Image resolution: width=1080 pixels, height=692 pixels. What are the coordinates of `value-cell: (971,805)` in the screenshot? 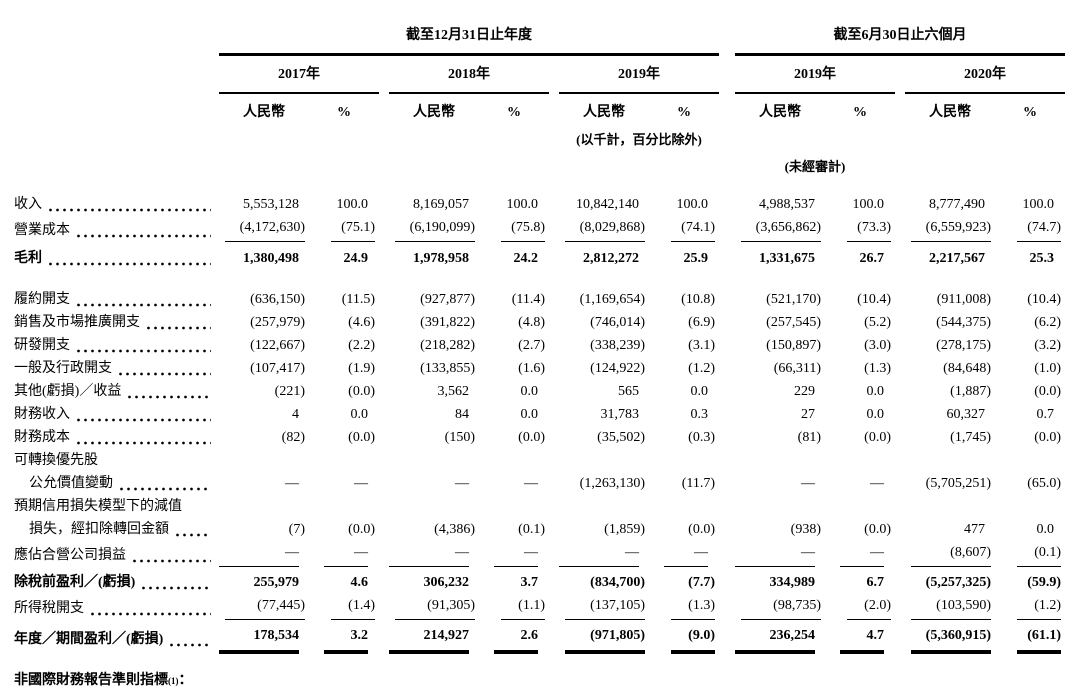 It's located at (604, 635).